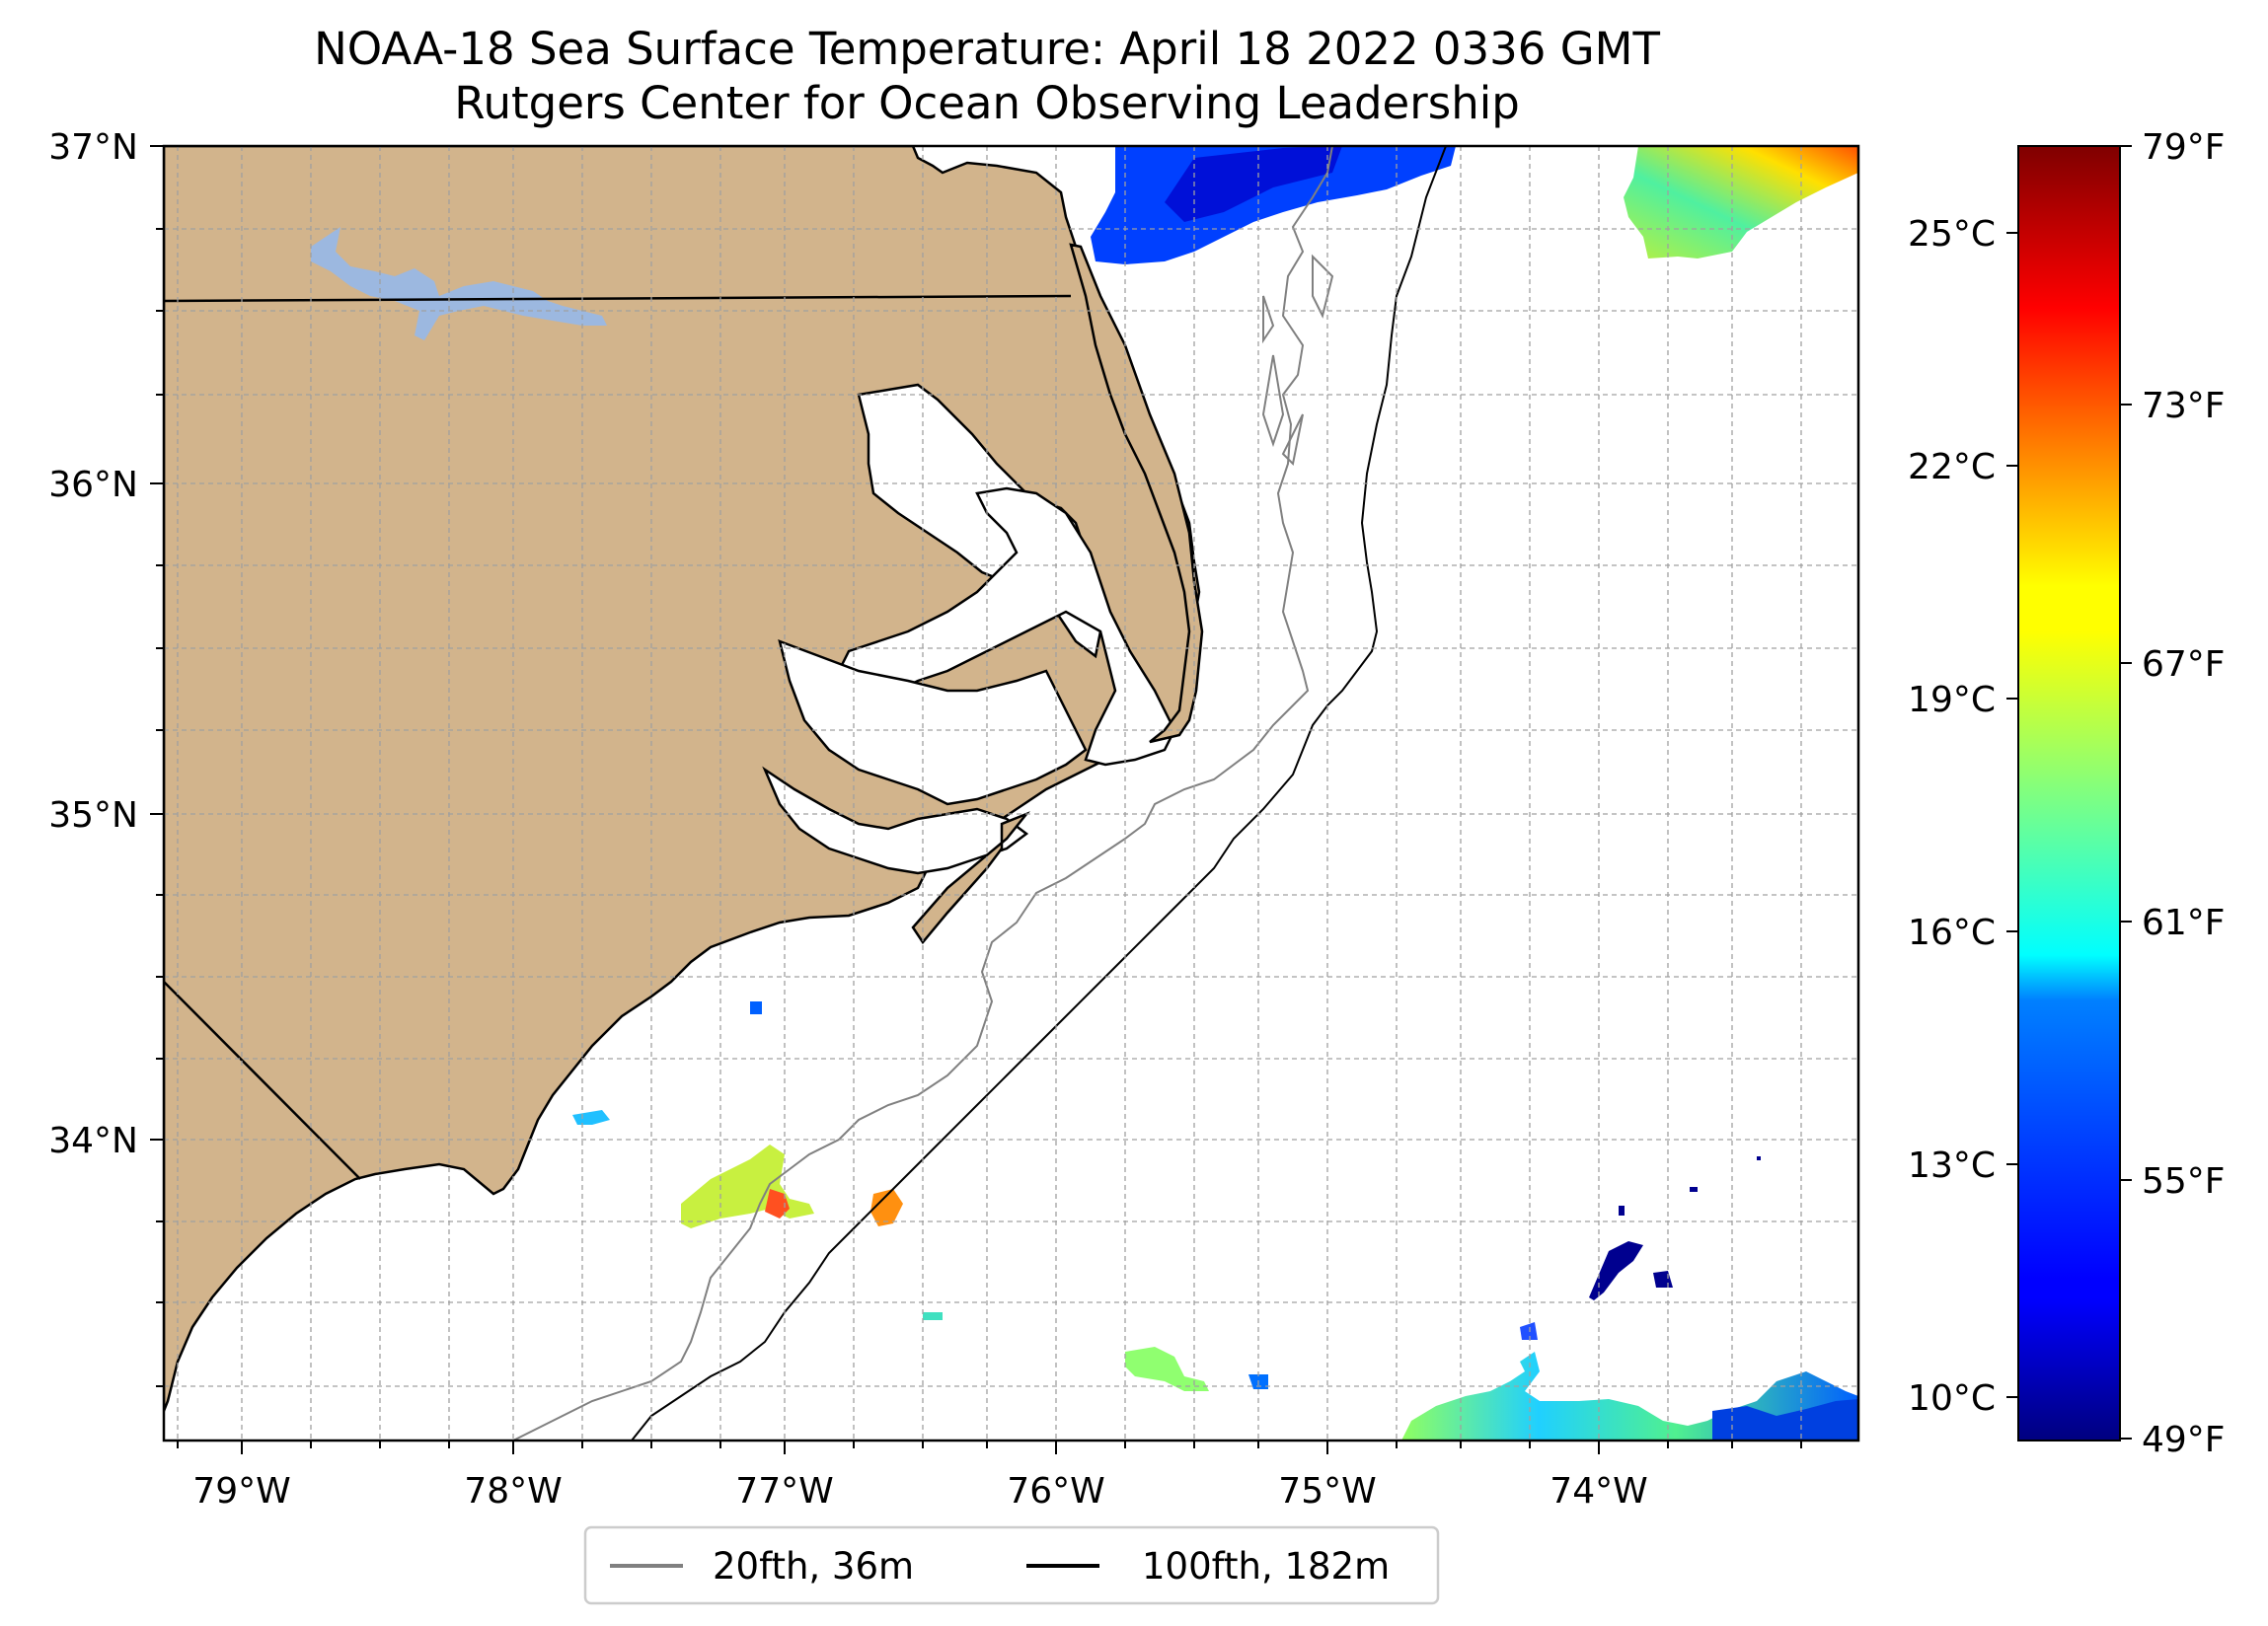  I want to click on colorbar-f-label: 79°F, so click(2184, 147).